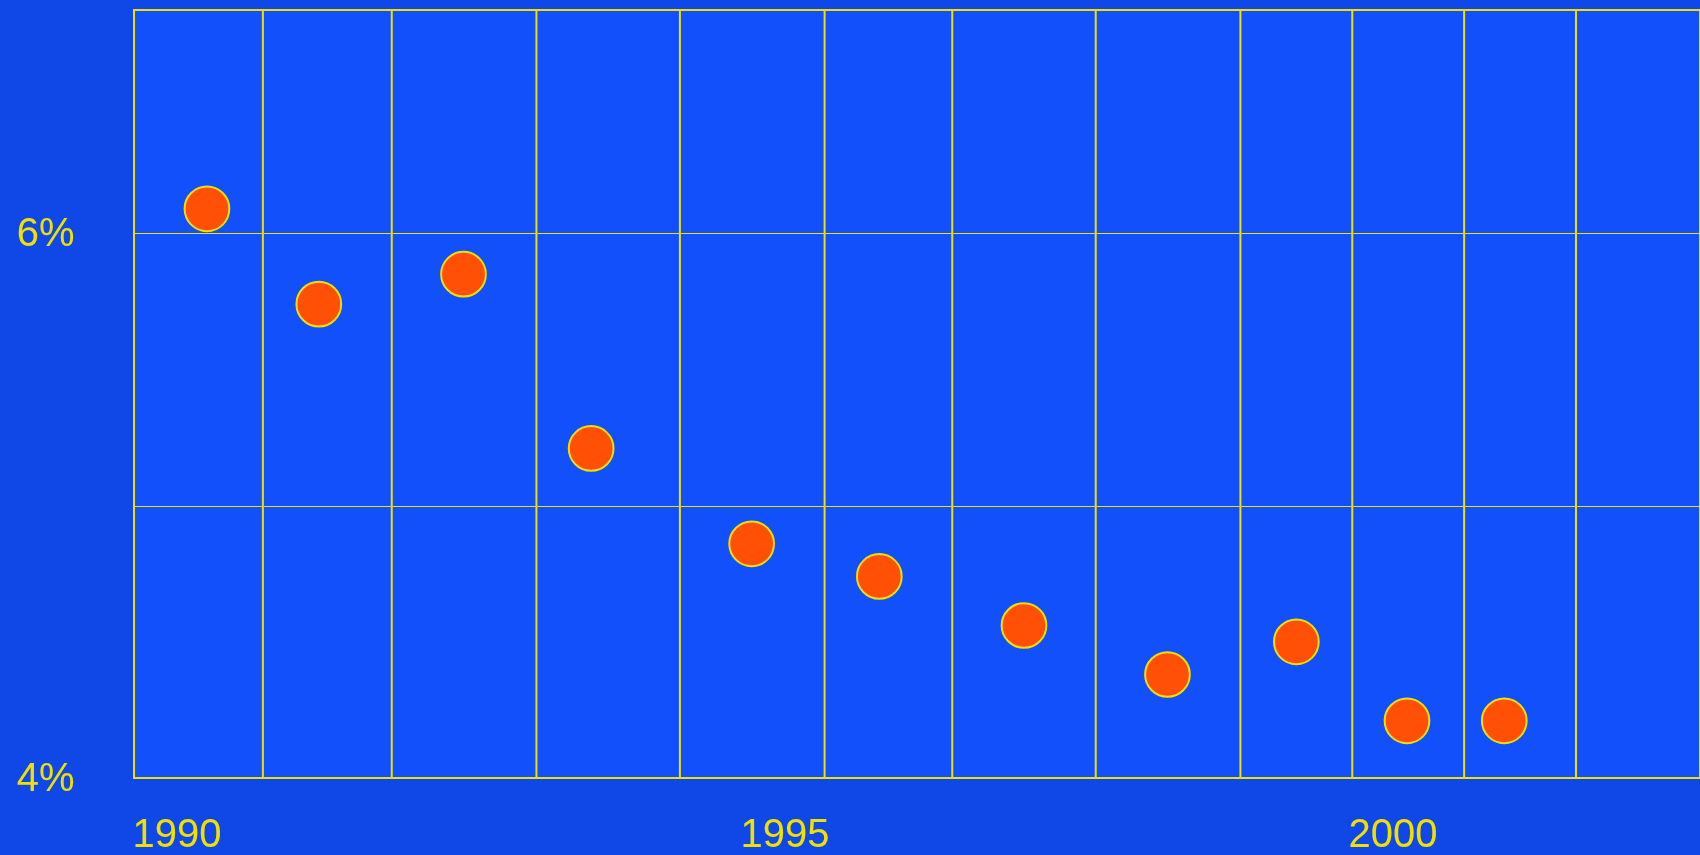 The height and width of the screenshot is (855, 1700). What do you see at coordinates (177, 832) in the screenshot?
I see `x-tick-label: 1990` at bounding box center [177, 832].